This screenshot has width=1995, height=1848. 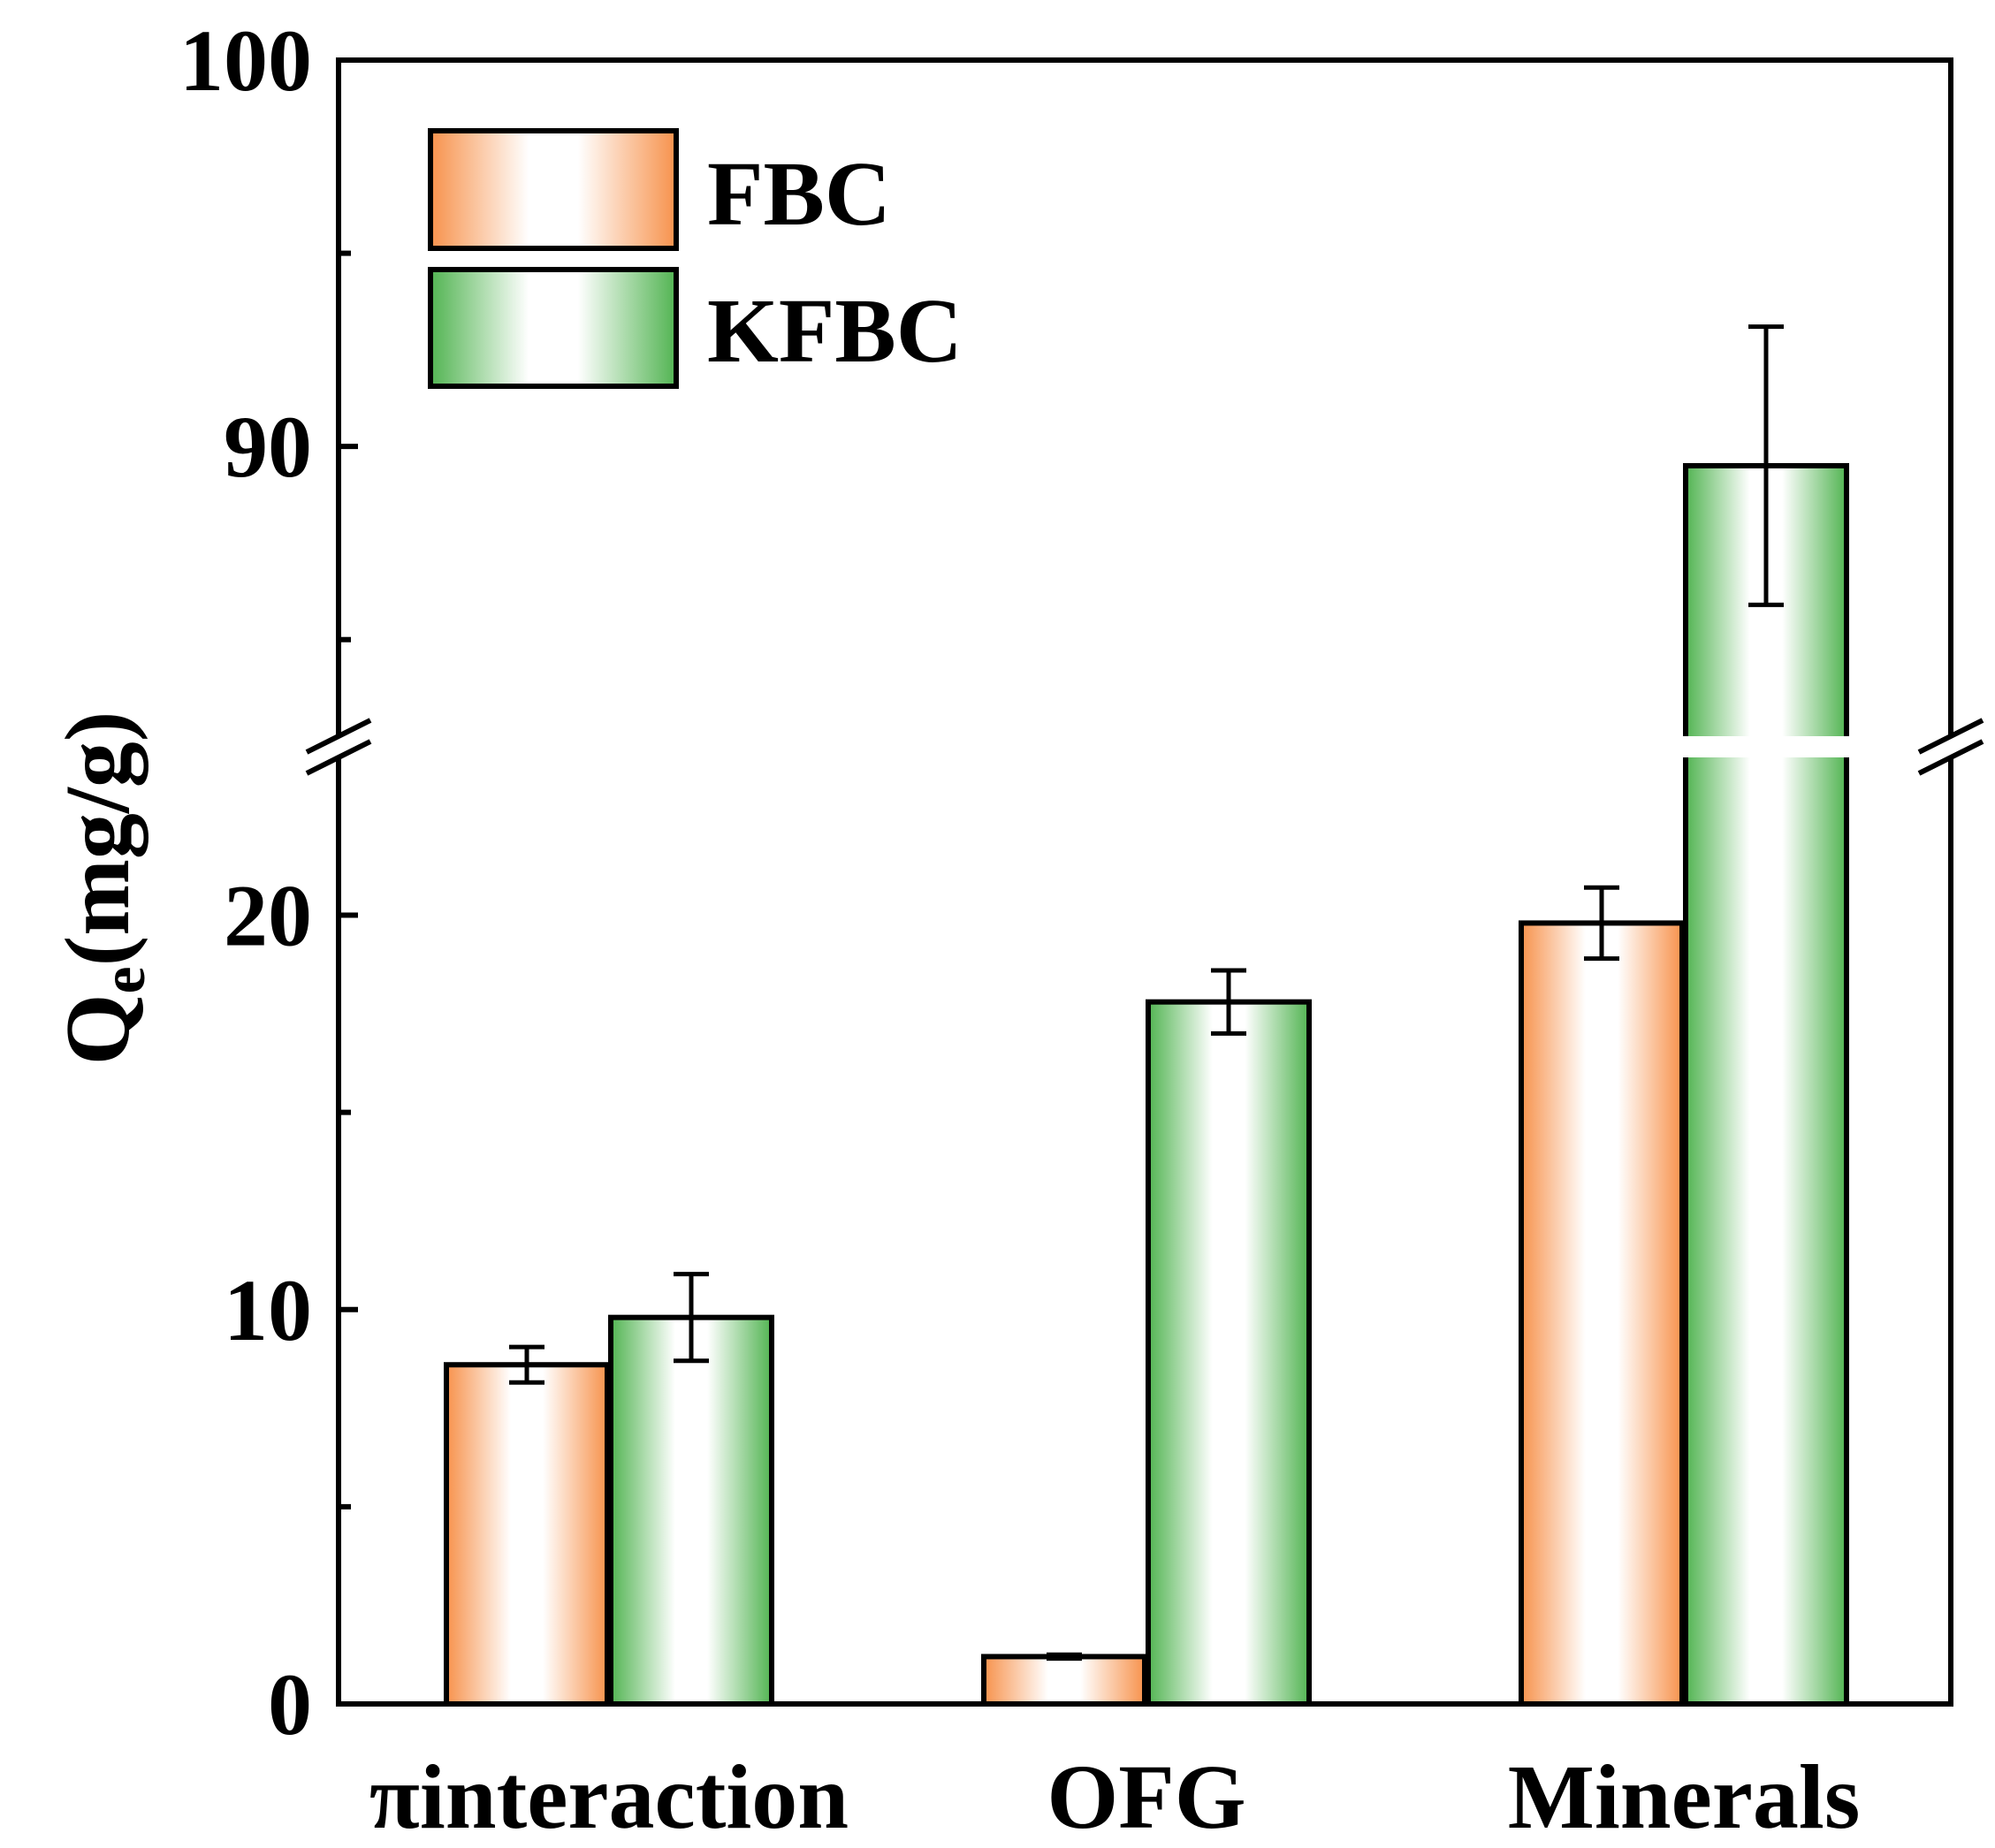 I want to click on legend-label-kfbc: KFBC, so click(x=835, y=331).